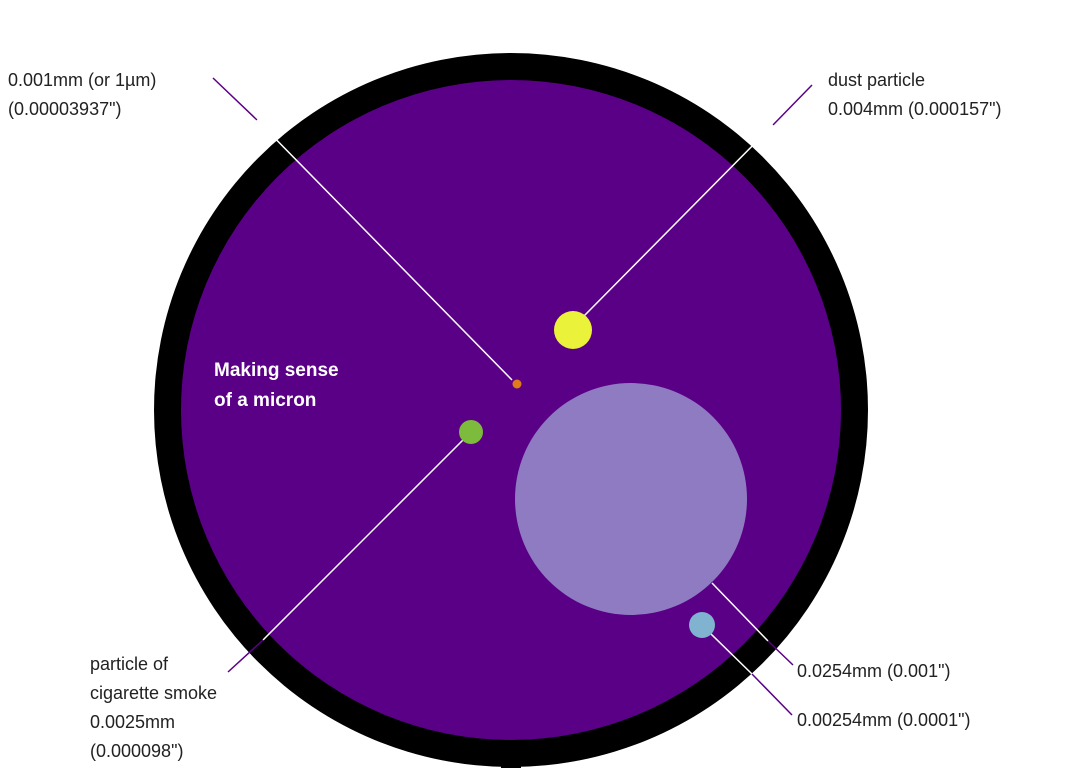 This screenshot has height=768, width=1065. I want to click on micron-leader-outer, so click(235, 99).